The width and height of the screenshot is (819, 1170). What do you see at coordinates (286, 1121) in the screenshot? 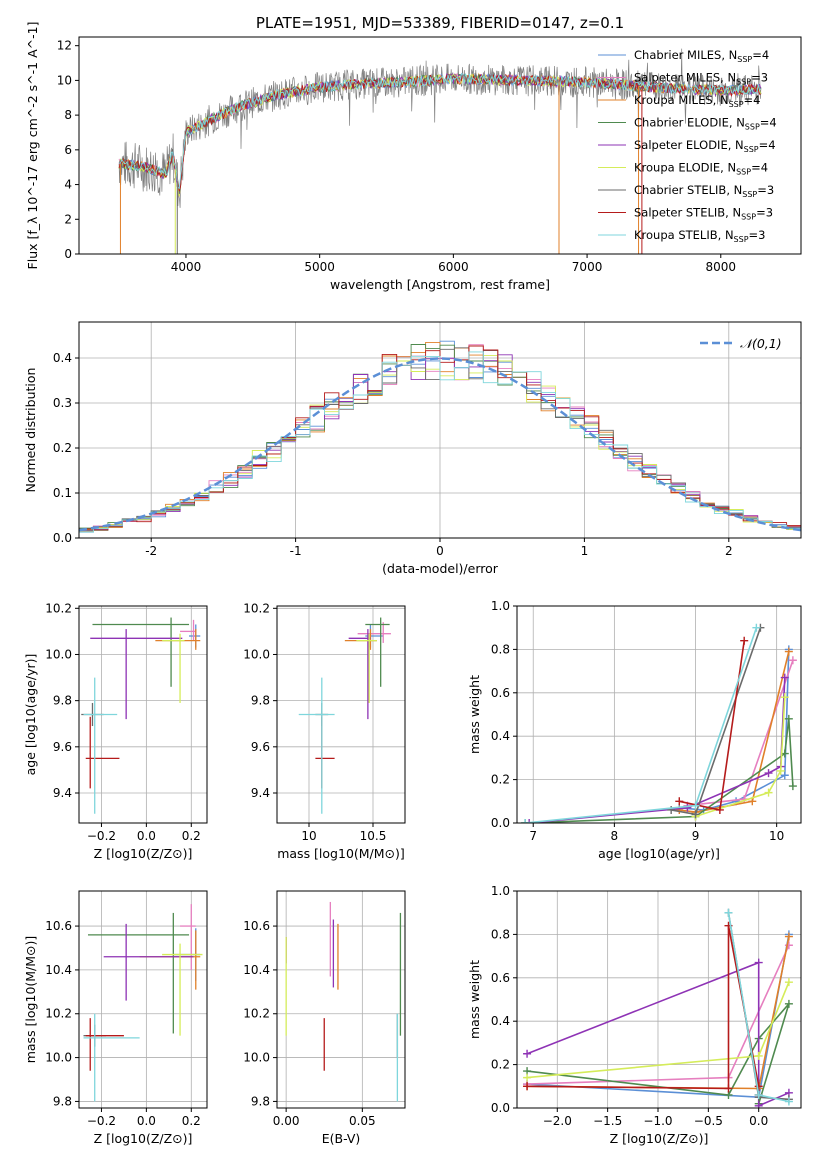
I see `tick-label-x: 0.00` at bounding box center [286, 1121].